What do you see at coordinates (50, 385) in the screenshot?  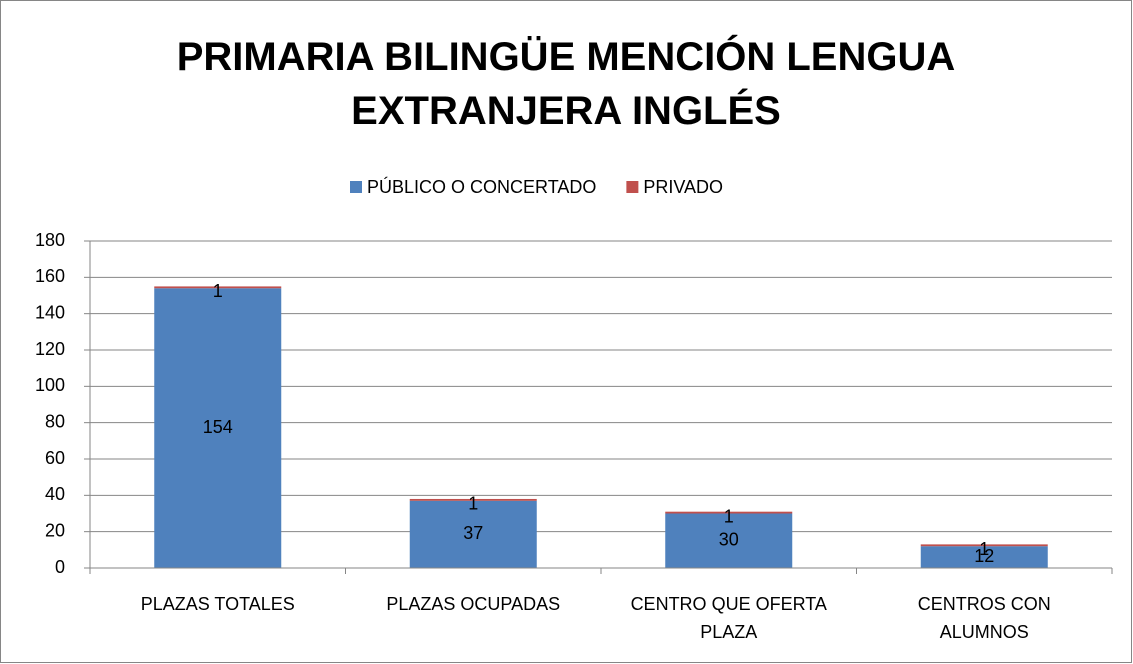 I see `y-tick-label: 100` at bounding box center [50, 385].